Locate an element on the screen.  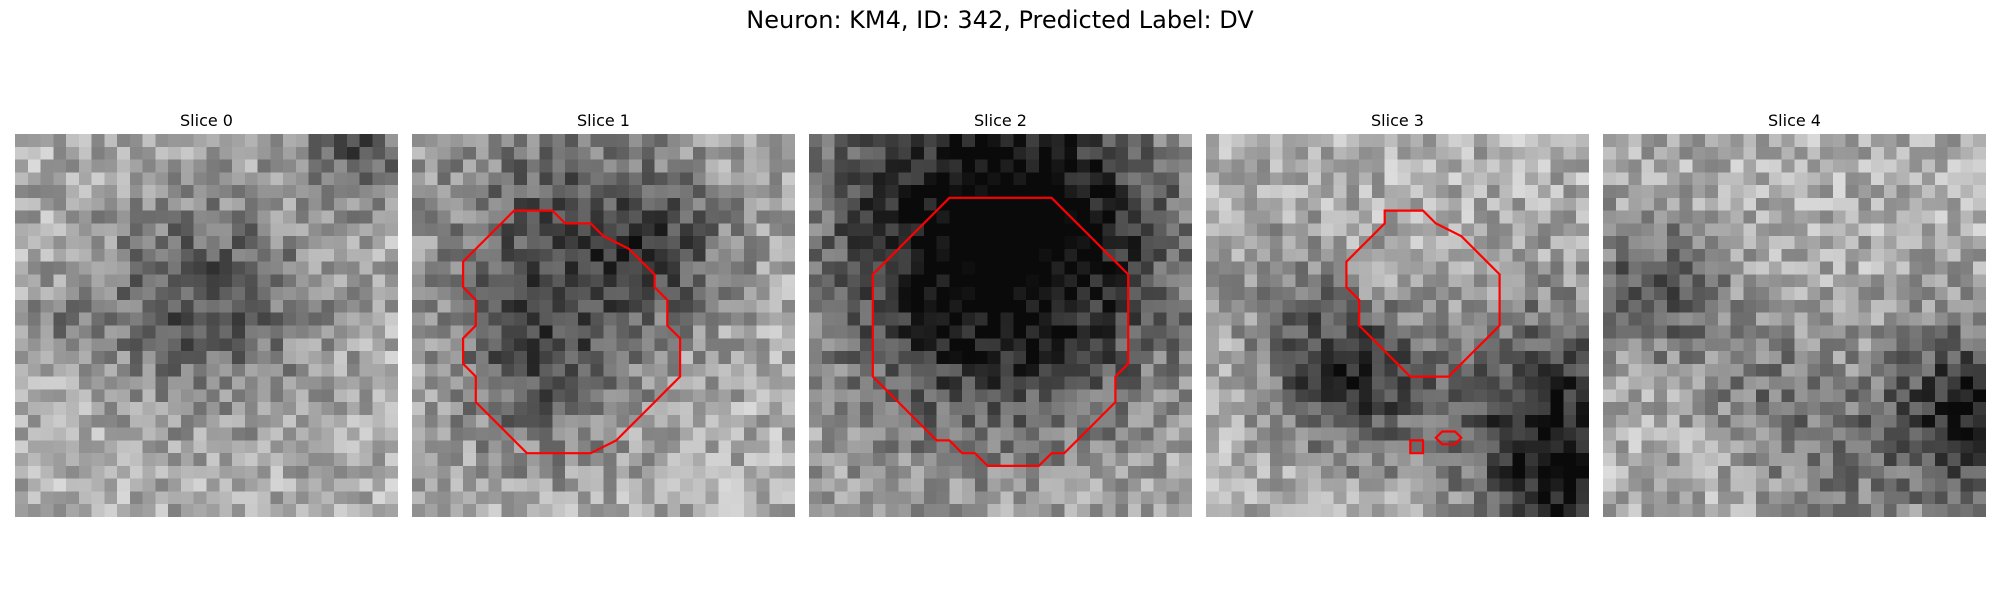
slice-panel-4: Slice 4 is located at coordinates (1794, 313).